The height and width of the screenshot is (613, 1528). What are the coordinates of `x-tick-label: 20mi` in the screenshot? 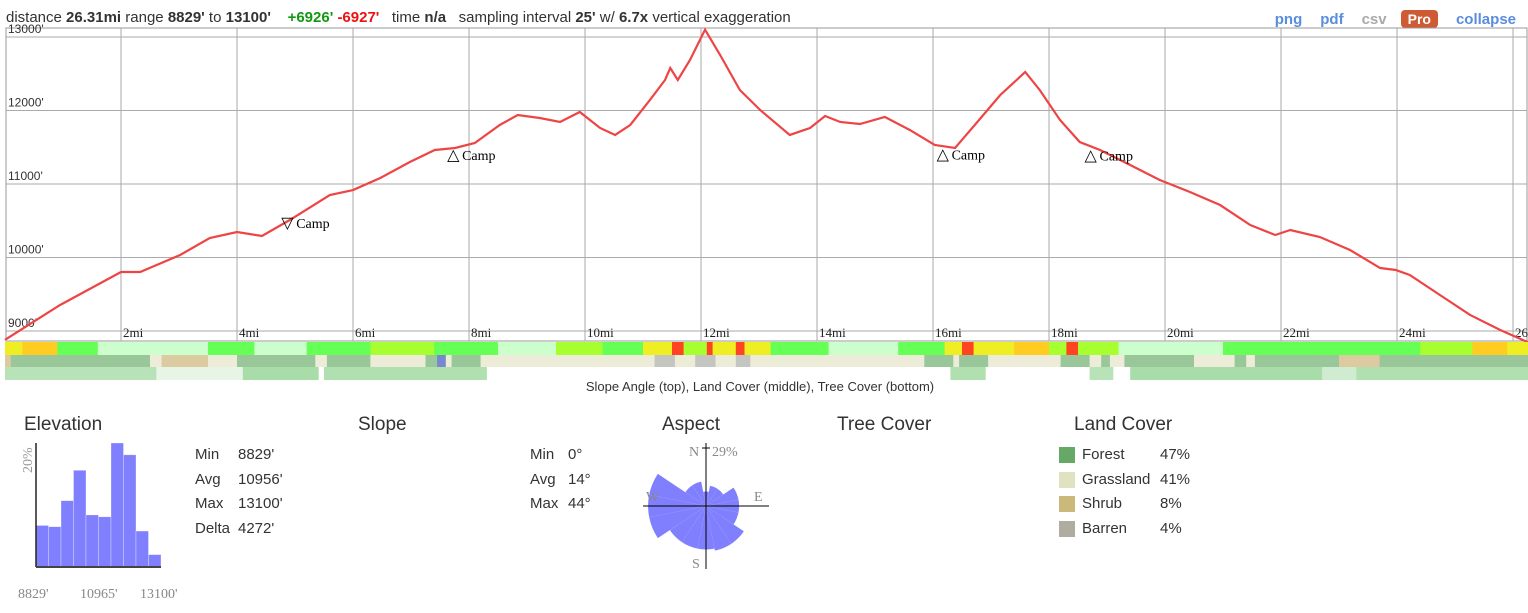 It's located at (1180, 332).